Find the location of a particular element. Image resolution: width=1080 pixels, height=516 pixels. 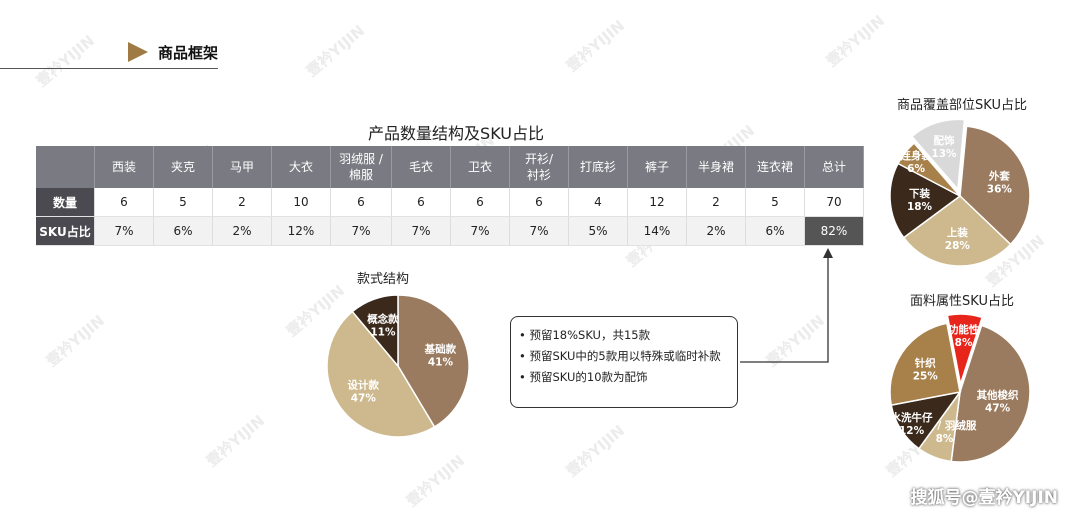

note-item: 预留SKU中的5款用以特殊或临时补款 is located at coordinates (624, 356).